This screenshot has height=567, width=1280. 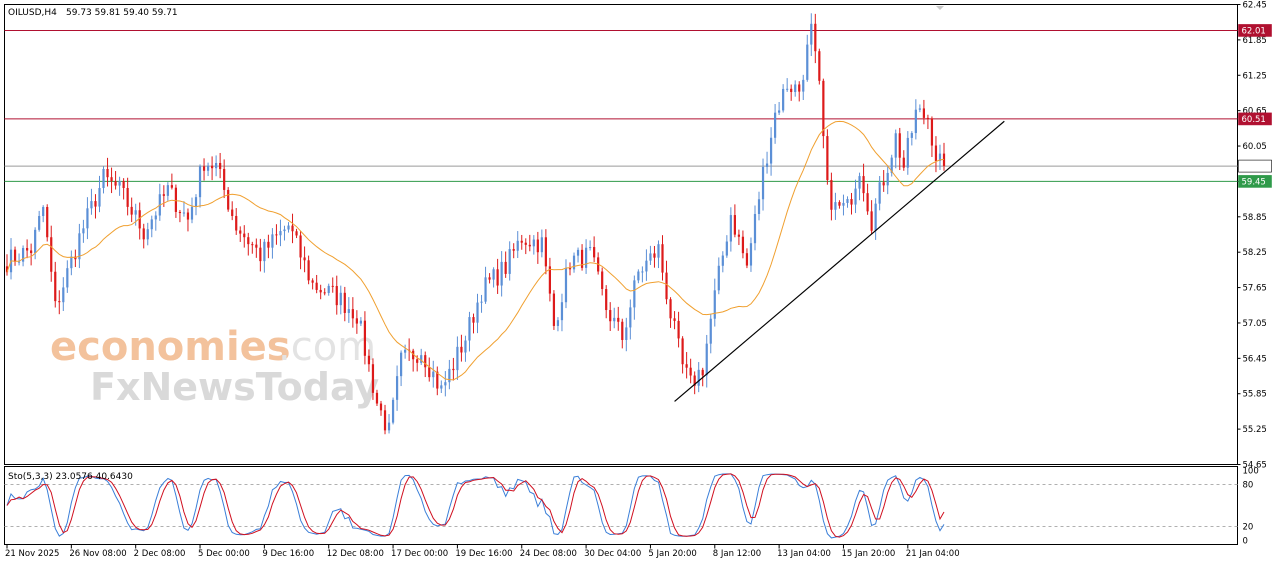 I want to click on price-tick-label: 58.85, so click(x=1255, y=218).